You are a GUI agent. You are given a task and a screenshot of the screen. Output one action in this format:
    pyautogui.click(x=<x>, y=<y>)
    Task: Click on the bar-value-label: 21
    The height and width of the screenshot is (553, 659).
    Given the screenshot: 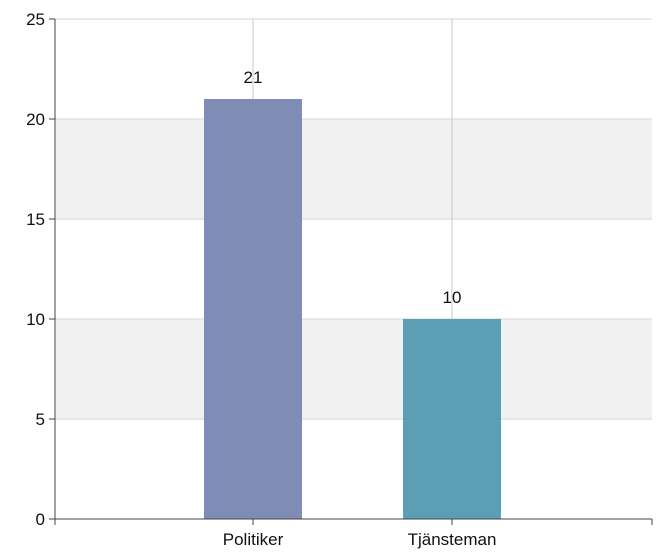 What is the action you would take?
    pyautogui.click(x=253, y=77)
    